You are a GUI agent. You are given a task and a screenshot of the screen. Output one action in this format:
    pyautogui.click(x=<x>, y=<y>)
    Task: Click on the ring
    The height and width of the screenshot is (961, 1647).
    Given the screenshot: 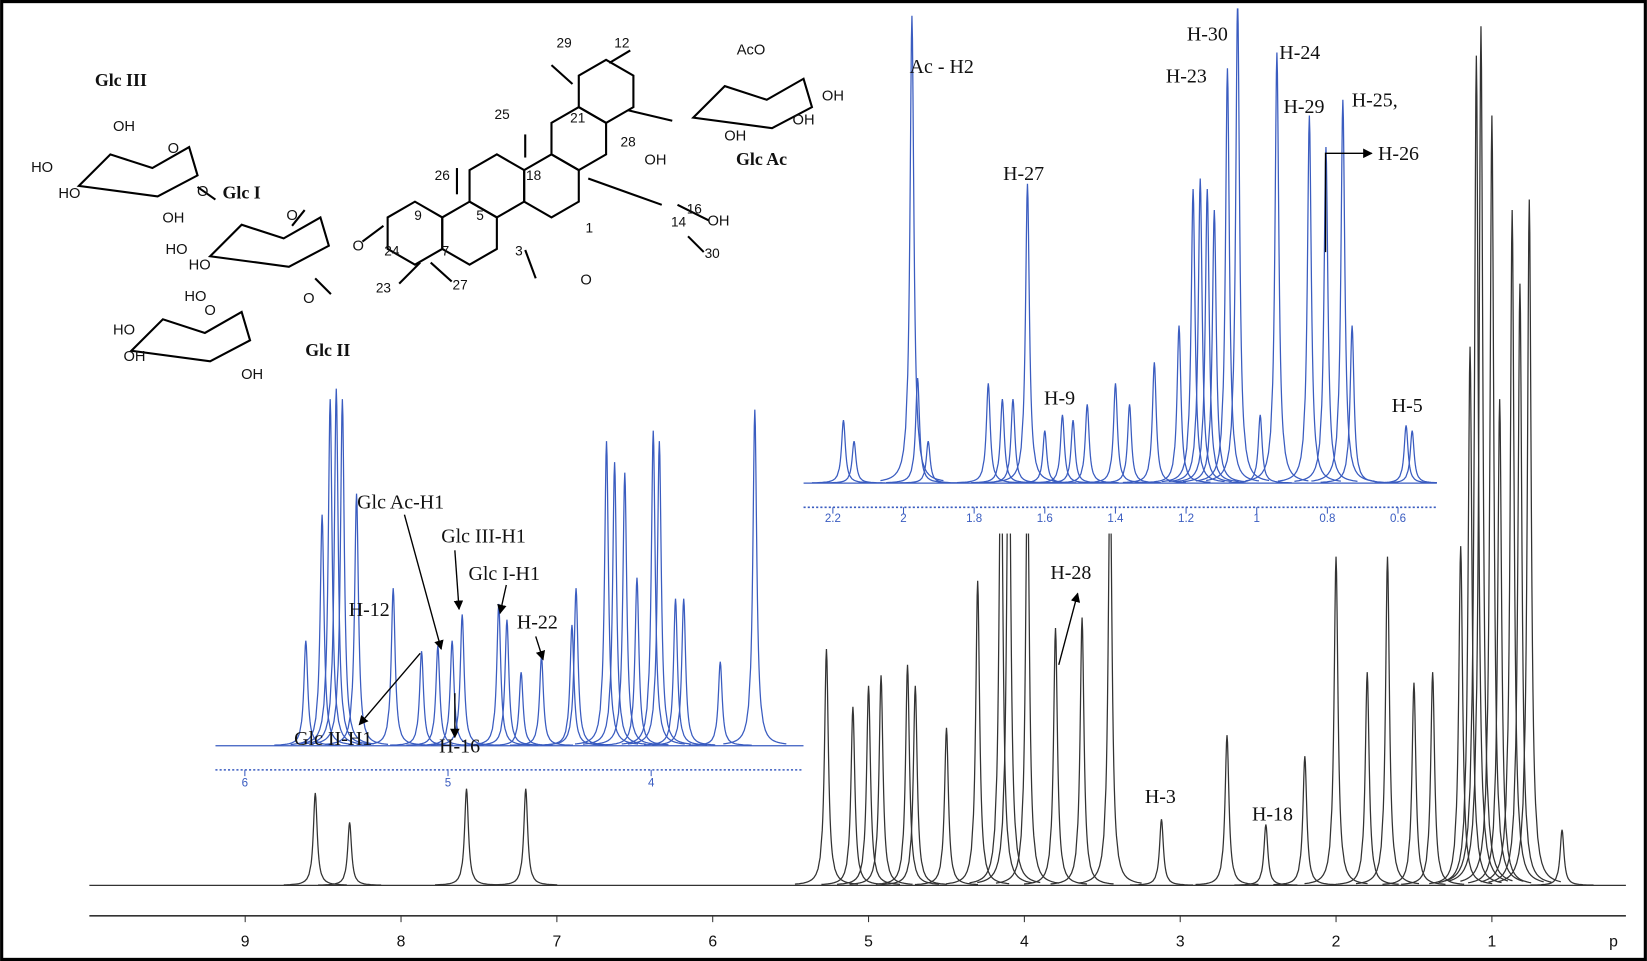 What is the action you would take?
    pyautogui.click(x=606, y=91)
    